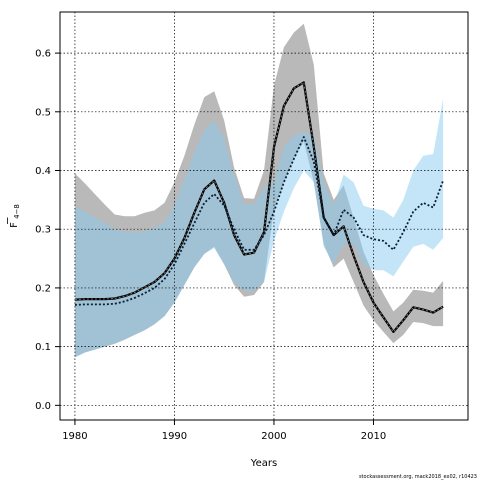  I want to click on y-tick-label: 0.5, so click(43, 112).